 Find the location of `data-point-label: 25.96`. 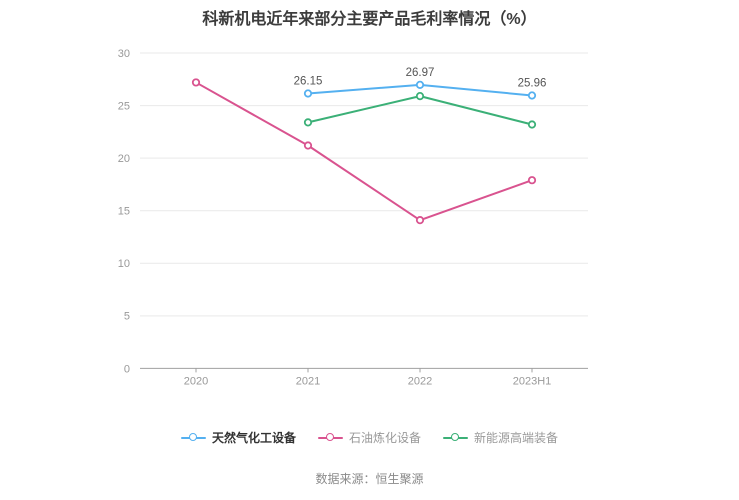

data-point-label: 25.96 is located at coordinates (532, 83).